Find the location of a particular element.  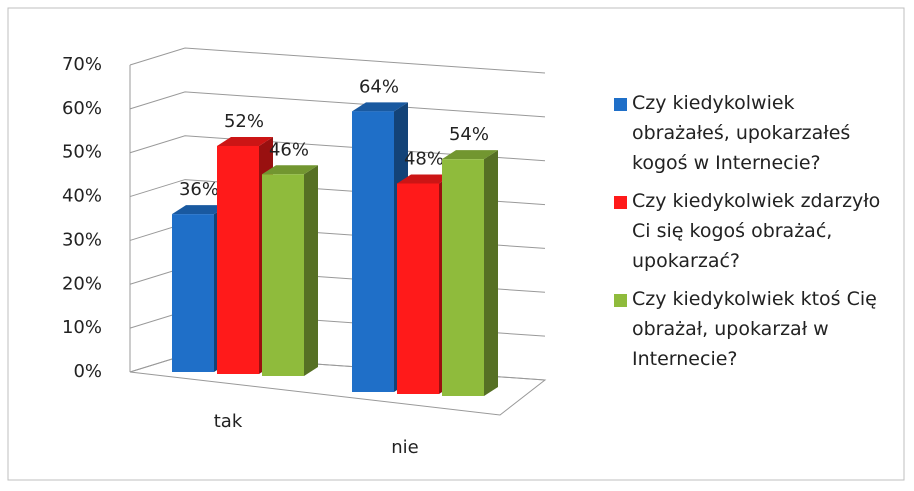

data-label: 54% is located at coordinates (469, 134).